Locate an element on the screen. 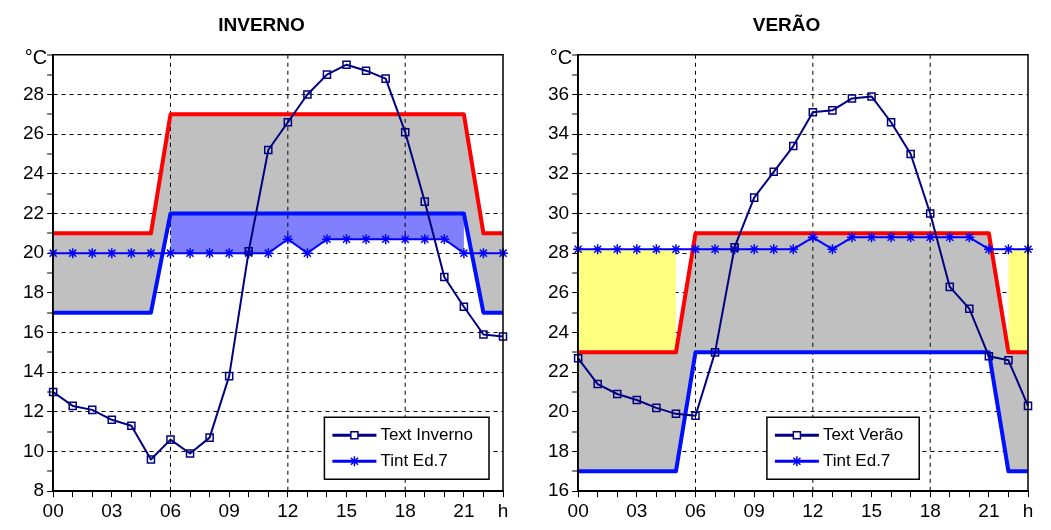 Image resolution: width=1051 pixels, height=530 pixels. y-tick-label: 36 is located at coordinates (558, 93).